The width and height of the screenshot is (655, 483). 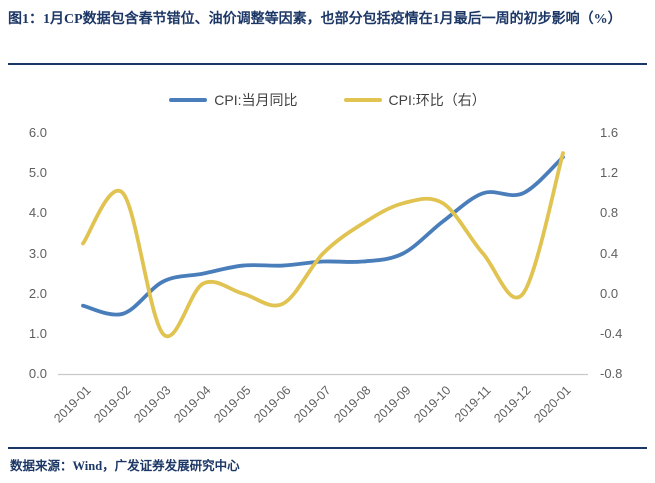 I want to click on legend-line-swatch-blue, so click(x=188, y=100).